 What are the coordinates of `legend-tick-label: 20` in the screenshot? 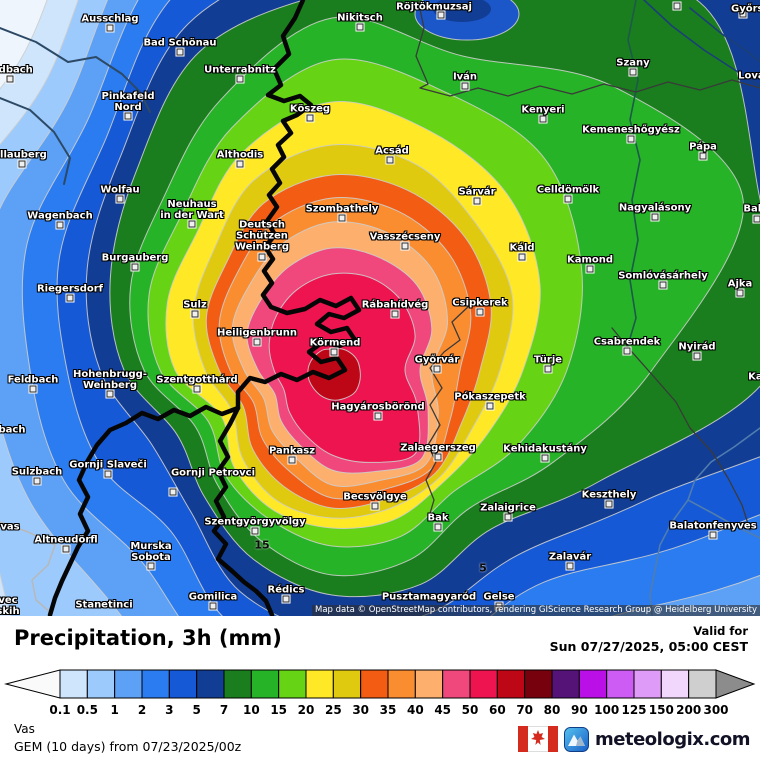 It's located at (306, 709).